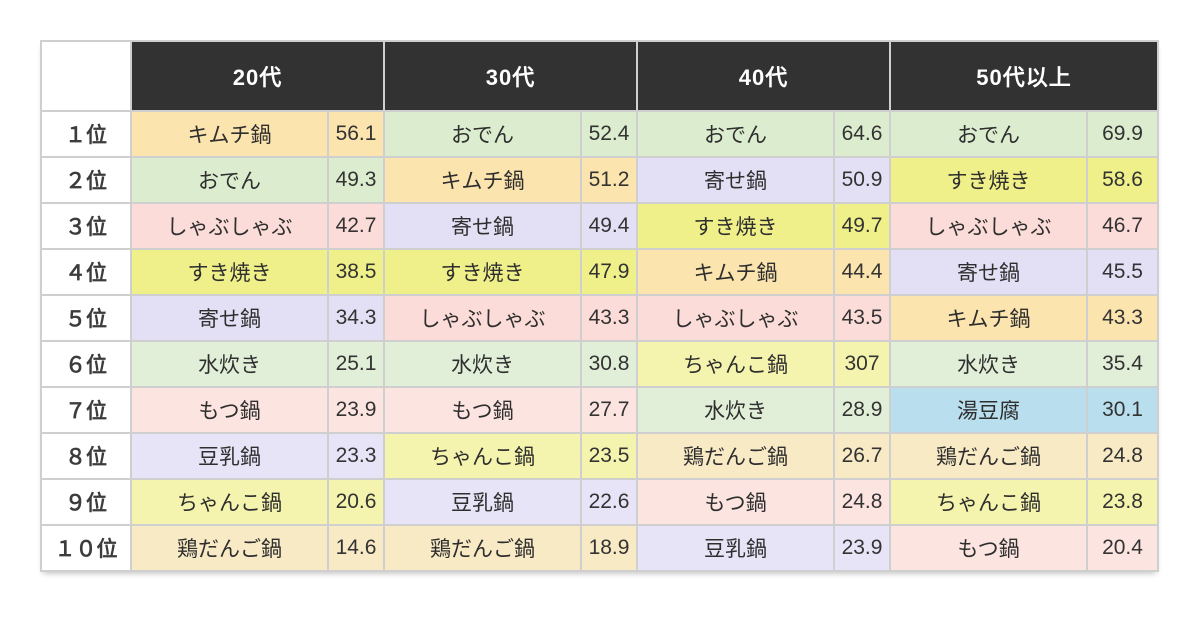 This screenshot has height=630, width=1200. Describe the element at coordinates (356, 226) in the screenshot. I see `value-cell: 42.7` at that location.